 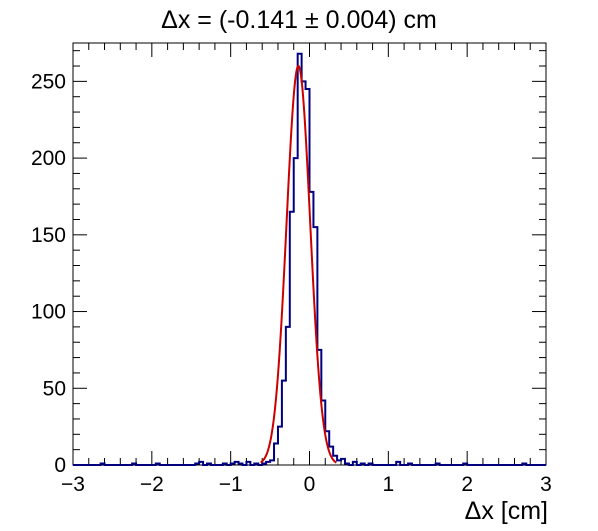 I want to click on y-tick-label: 0, so click(x=60, y=465).